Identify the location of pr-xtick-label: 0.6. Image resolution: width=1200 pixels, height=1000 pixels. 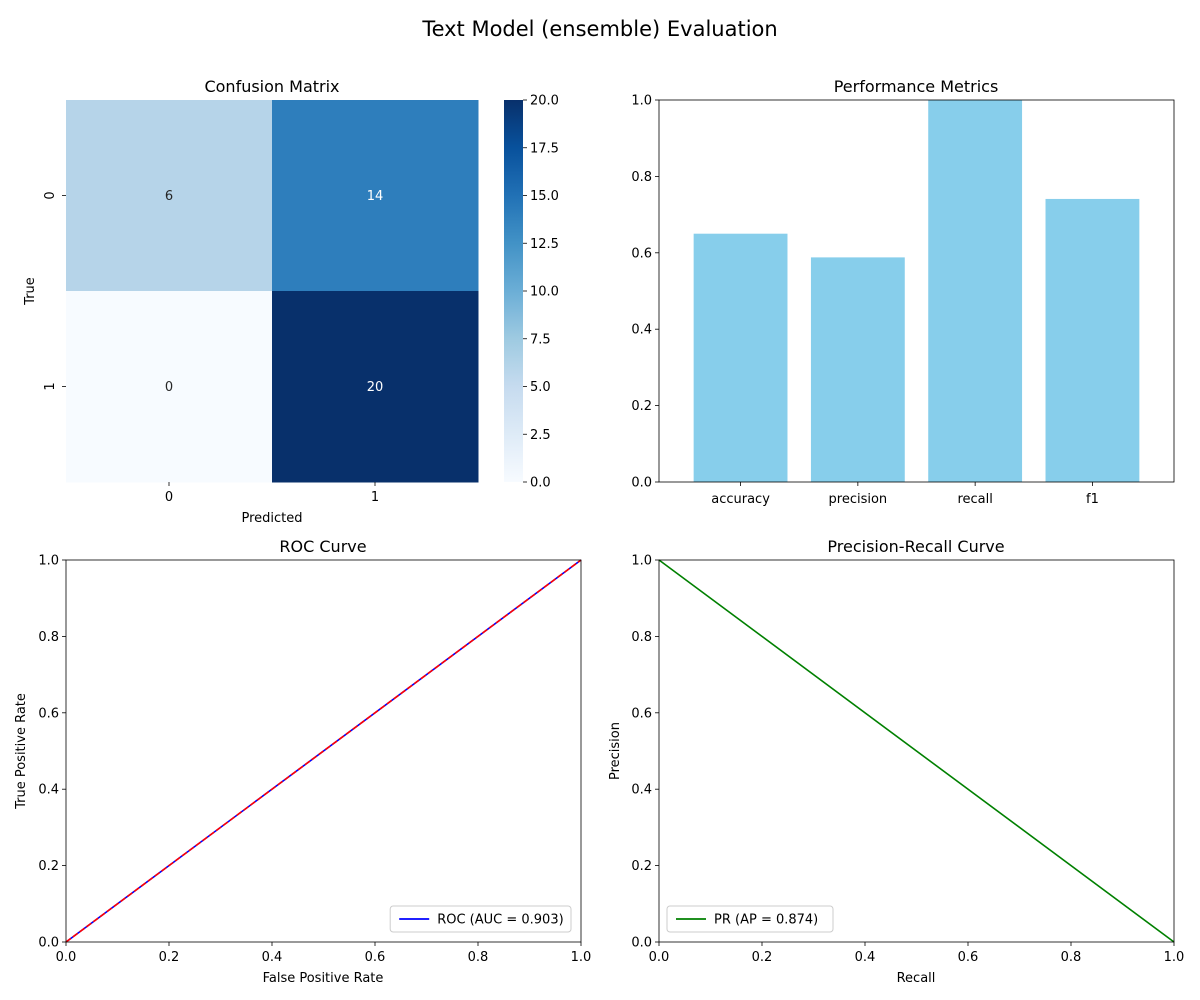
(968, 957).